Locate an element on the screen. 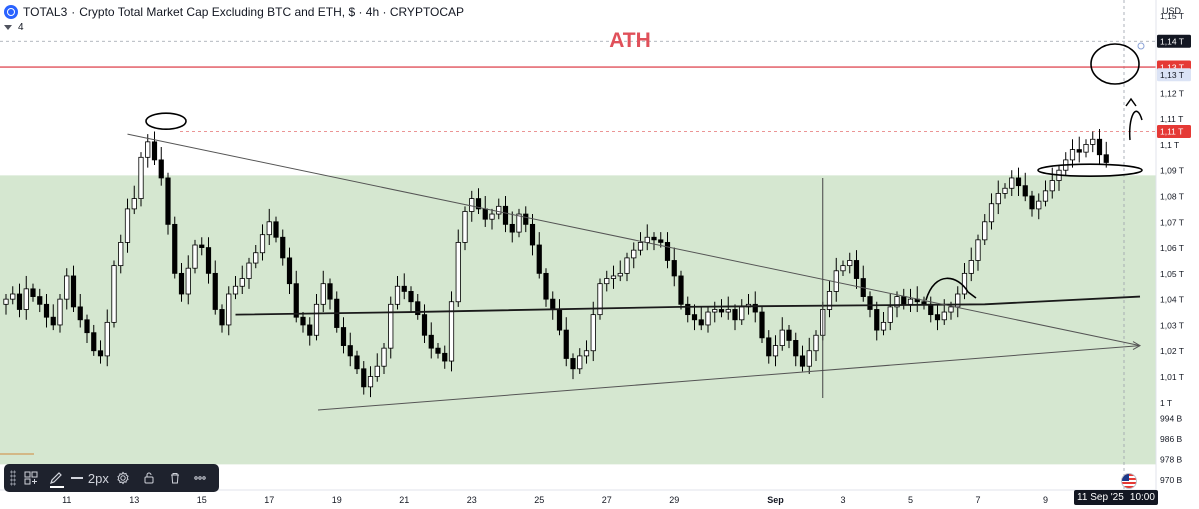 This screenshot has width=1199, height=509. lock-button is located at coordinates (149, 478).